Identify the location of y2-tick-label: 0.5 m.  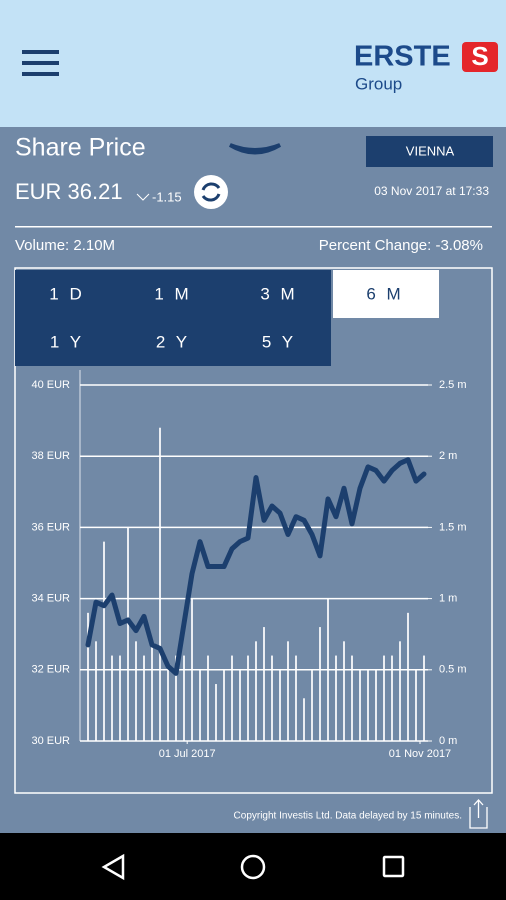
(453, 670).